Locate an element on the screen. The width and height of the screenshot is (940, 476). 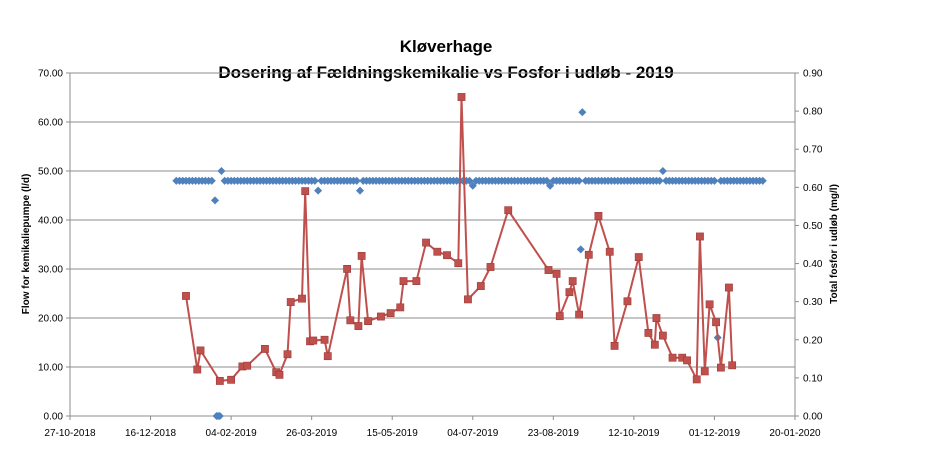
y2-tick-label: 0.60 is located at coordinates (813, 188).